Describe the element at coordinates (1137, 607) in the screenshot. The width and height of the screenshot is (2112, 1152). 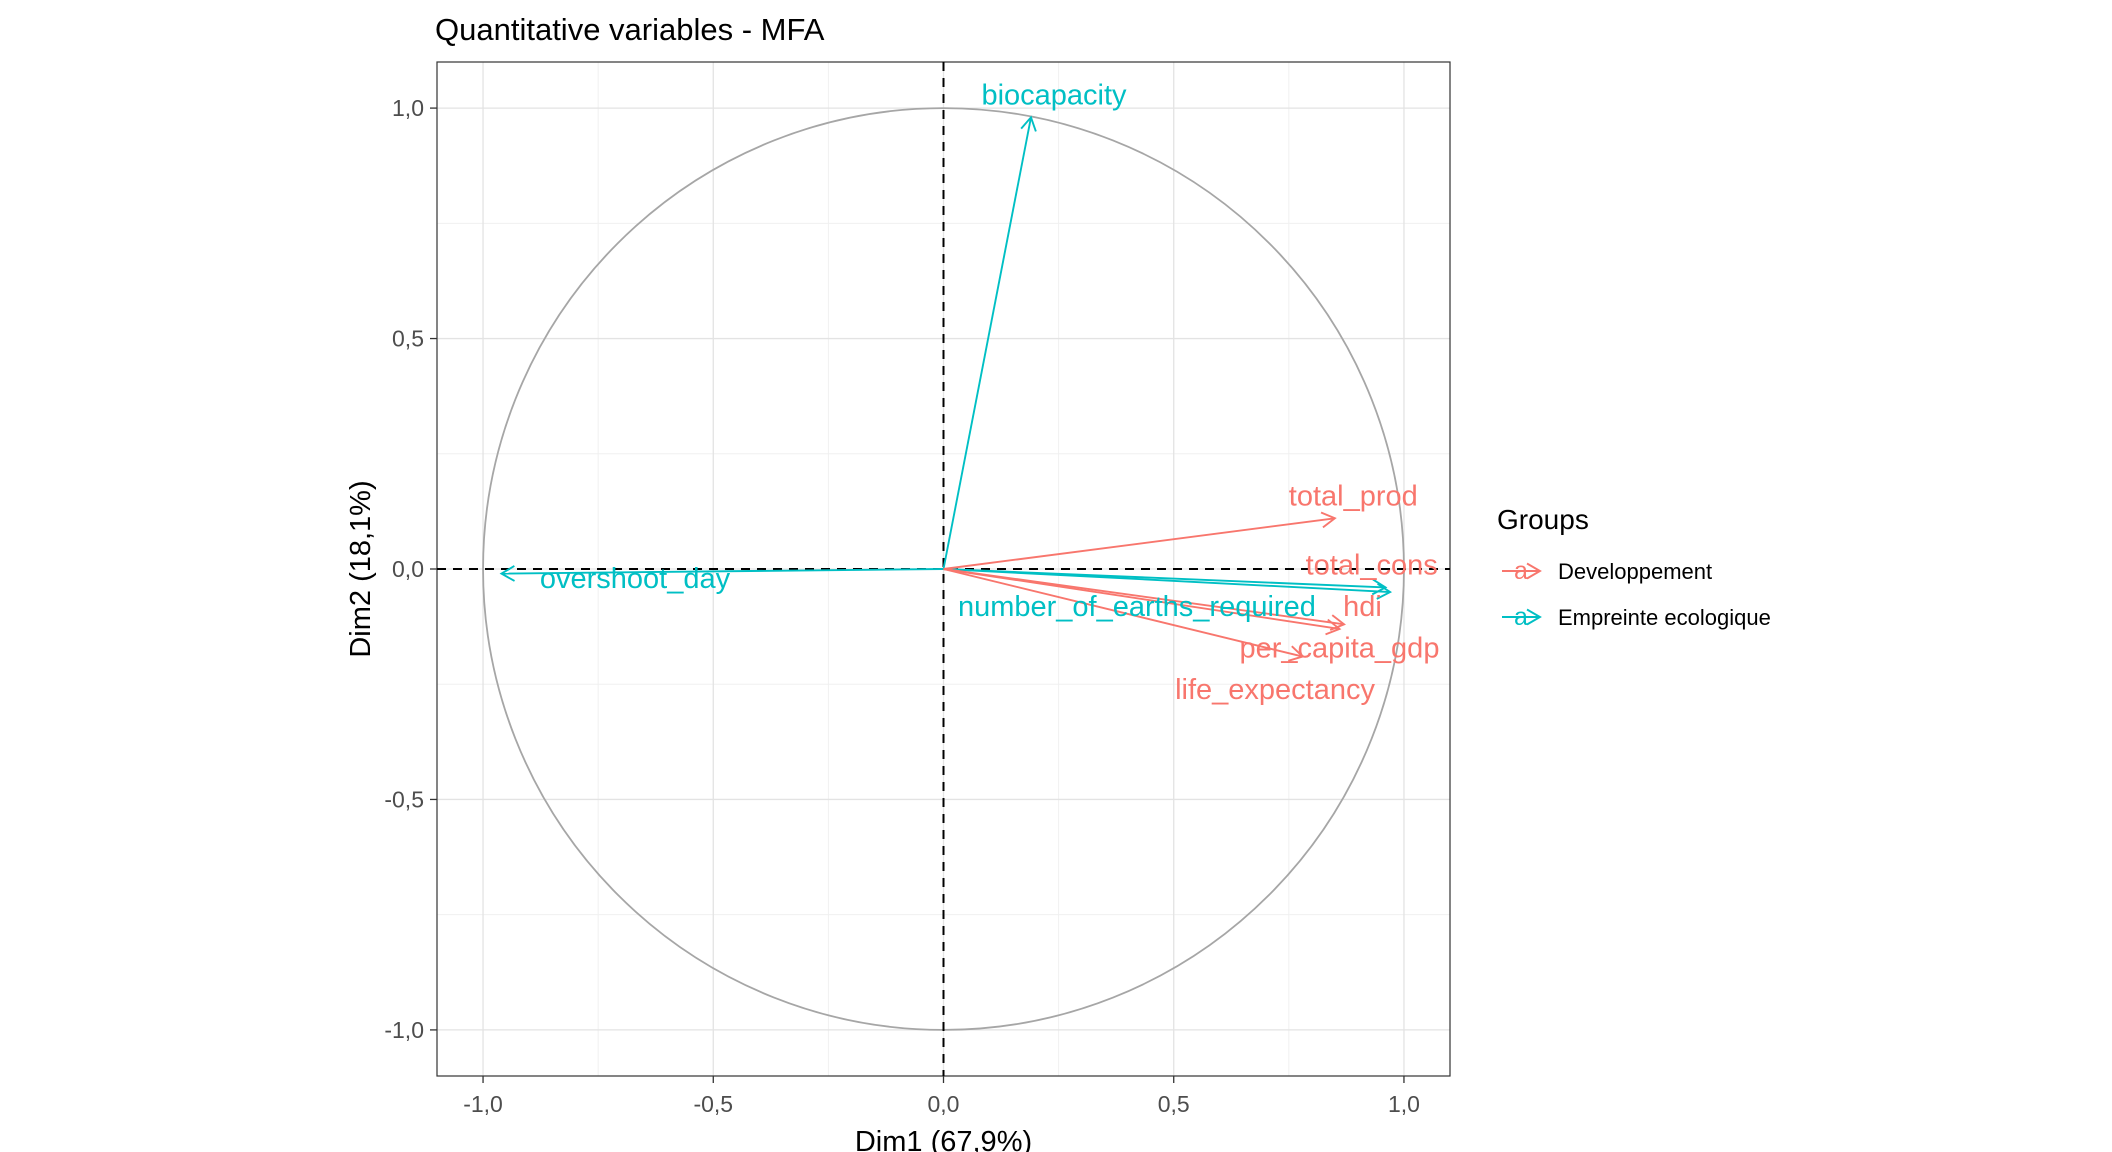
I see `label-number-of-earths-required: number_of_earths_required` at that location.